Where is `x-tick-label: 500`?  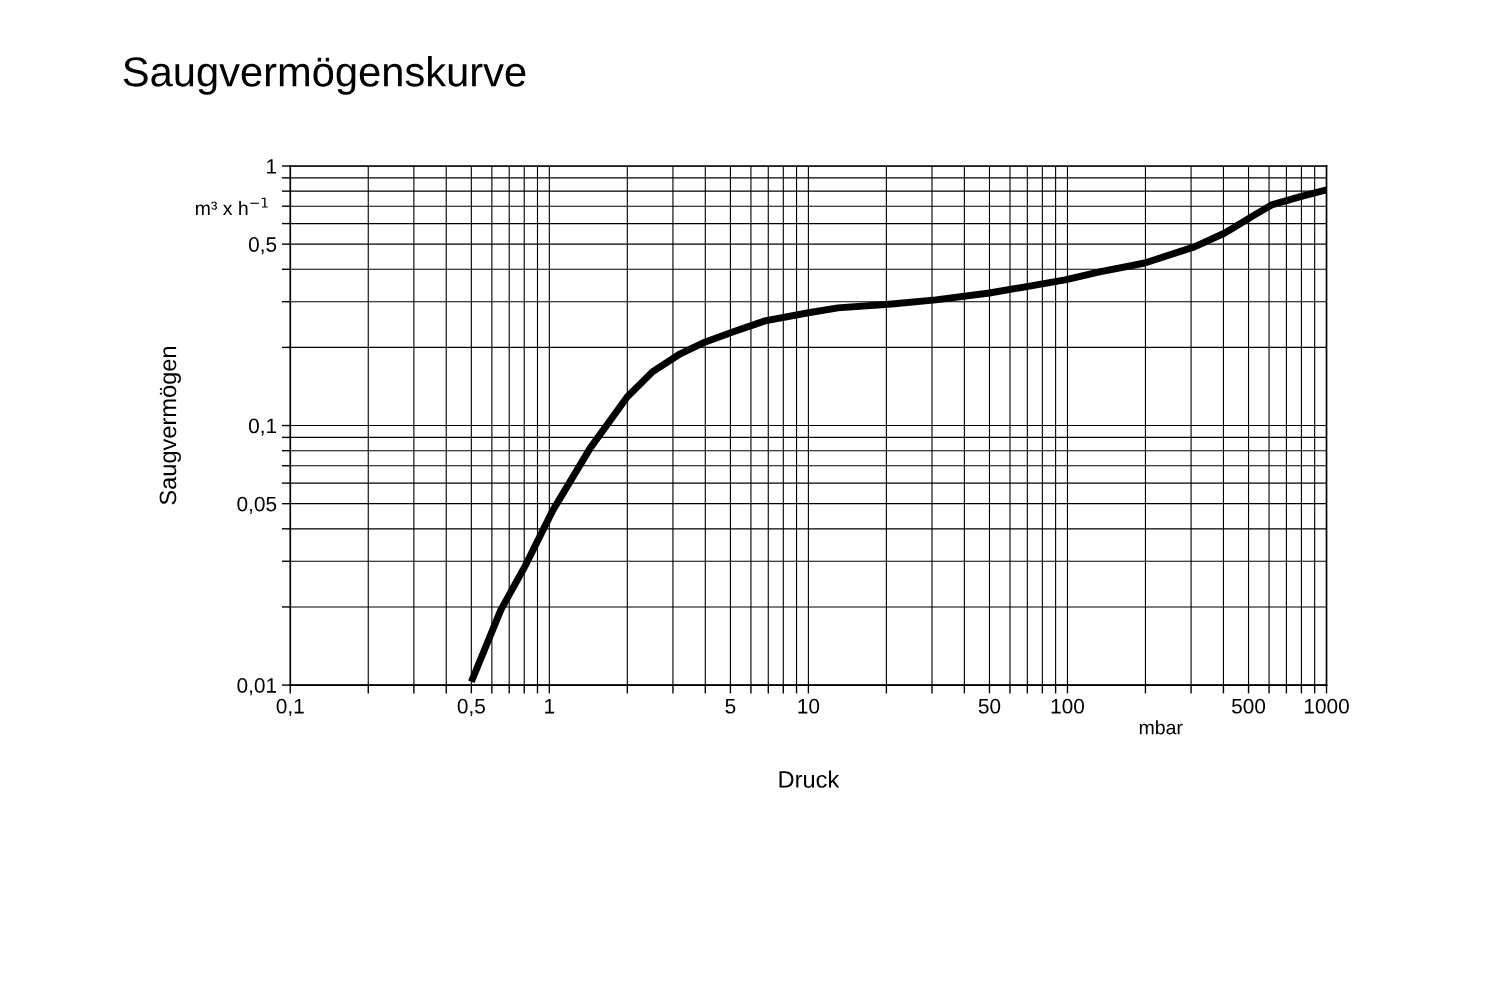
x-tick-label: 500 is located at coordinates (1249, 706).